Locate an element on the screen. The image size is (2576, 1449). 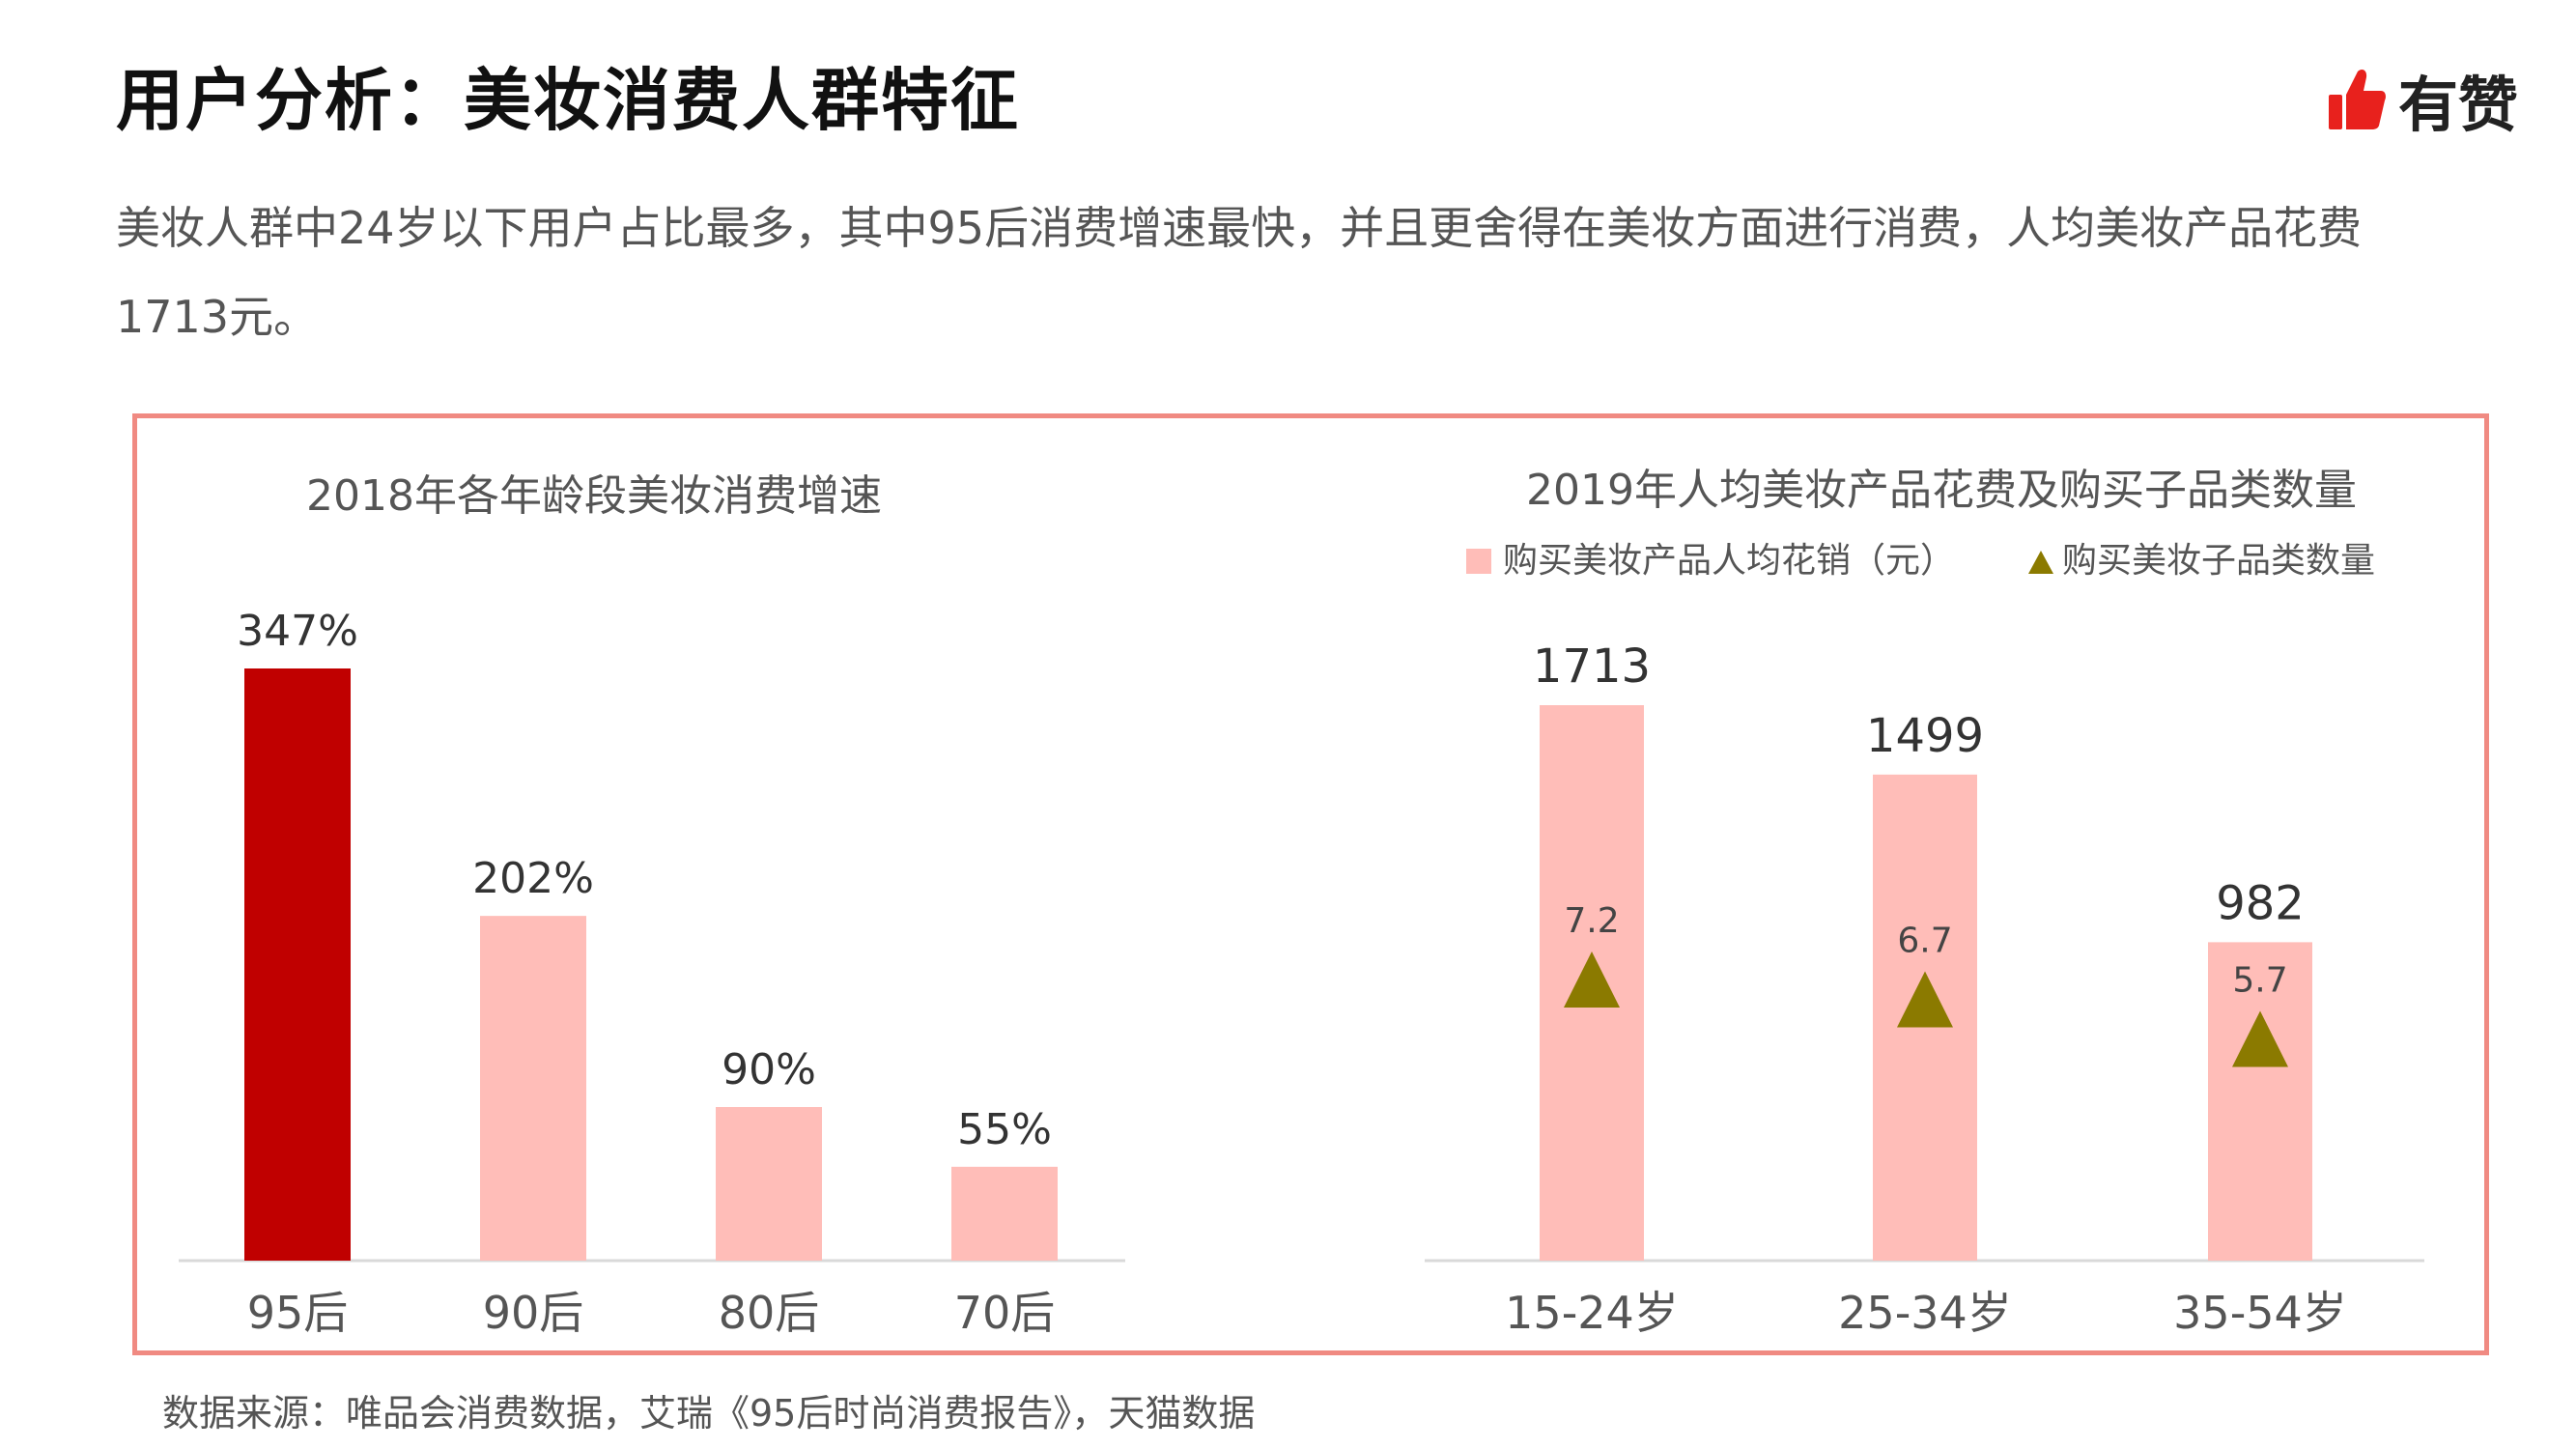
thumbs-up-icon is located at coordinates (2357, 99).